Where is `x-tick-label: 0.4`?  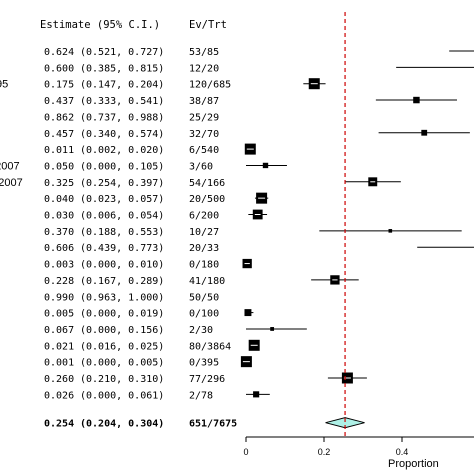 x-tick-label: 0.4 is located at coordinates (402, 452).